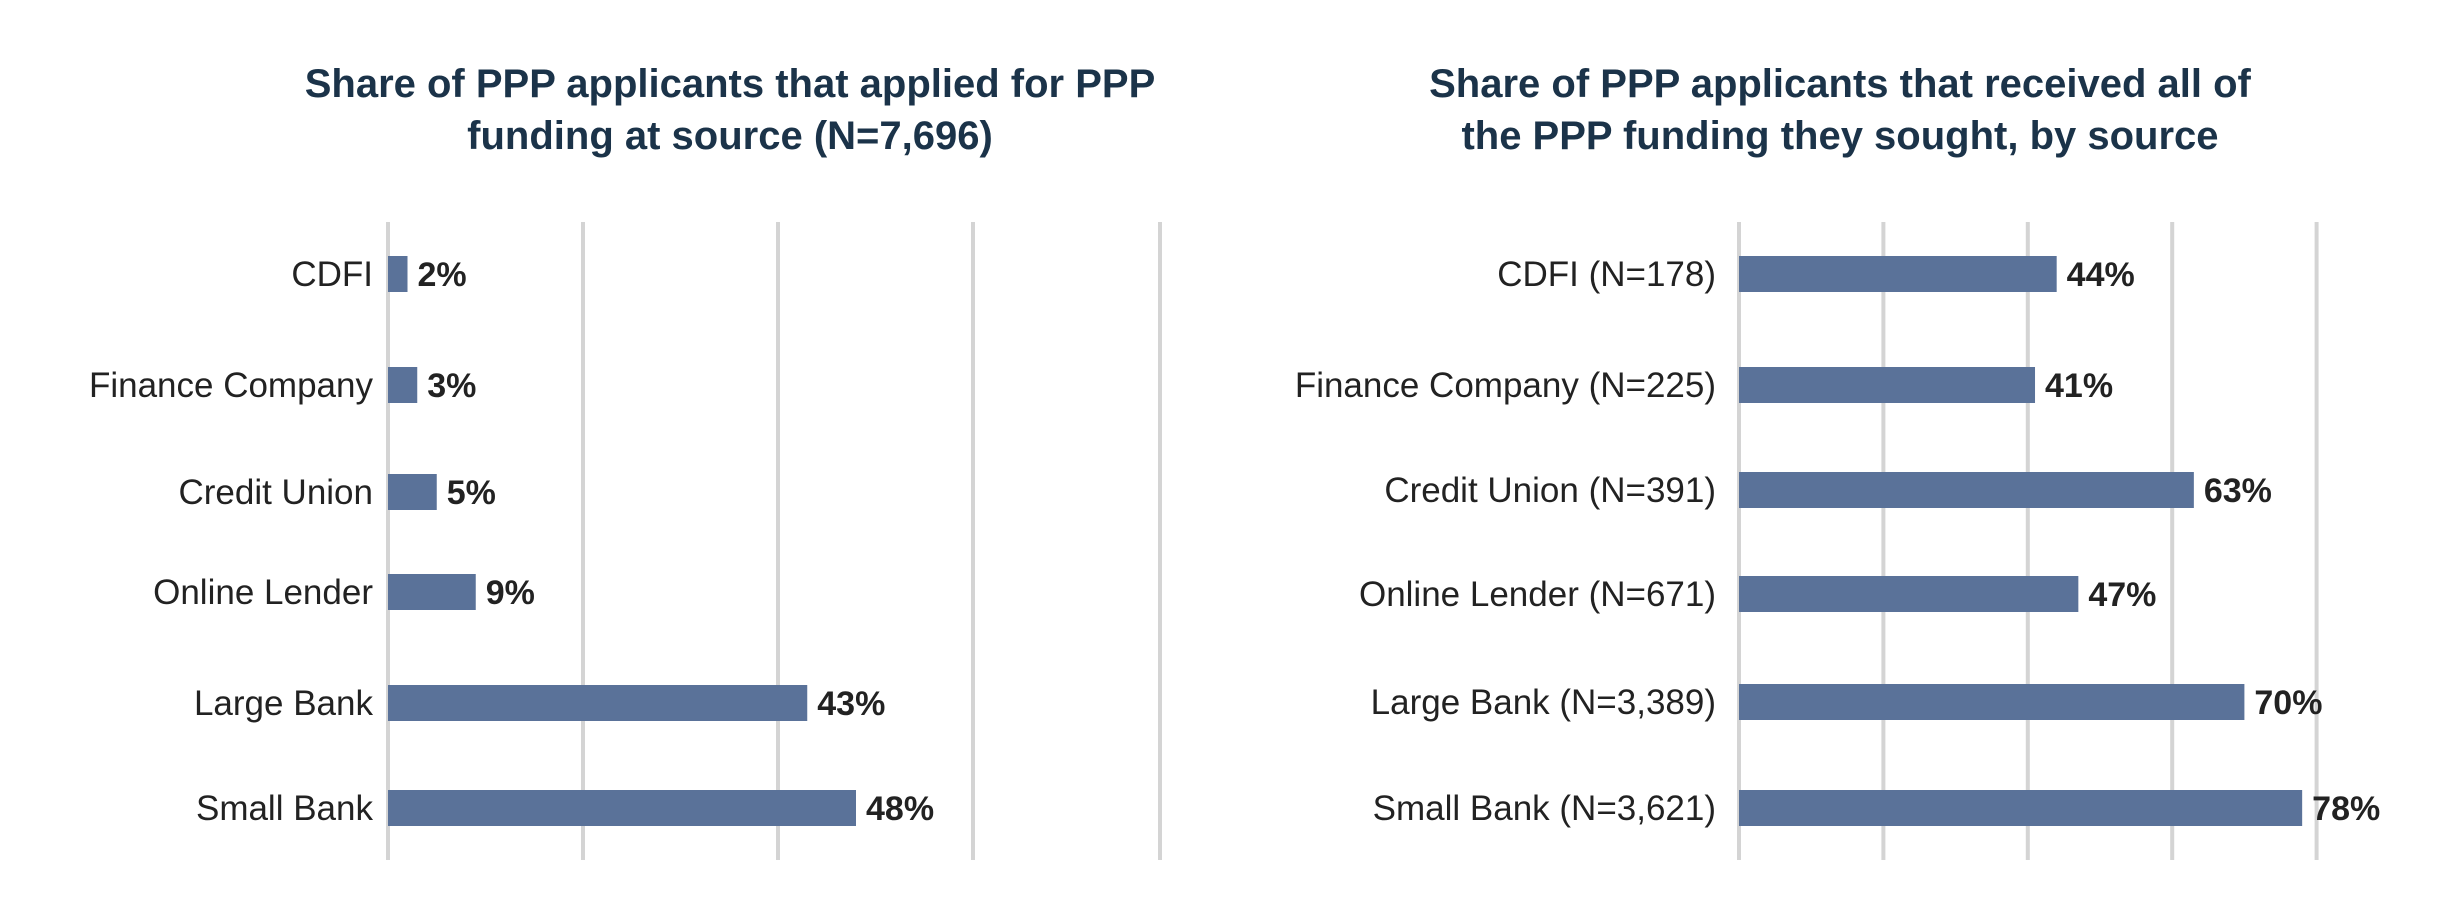  I want to click on value-label-applied-5: 48%, so click(900, 809).